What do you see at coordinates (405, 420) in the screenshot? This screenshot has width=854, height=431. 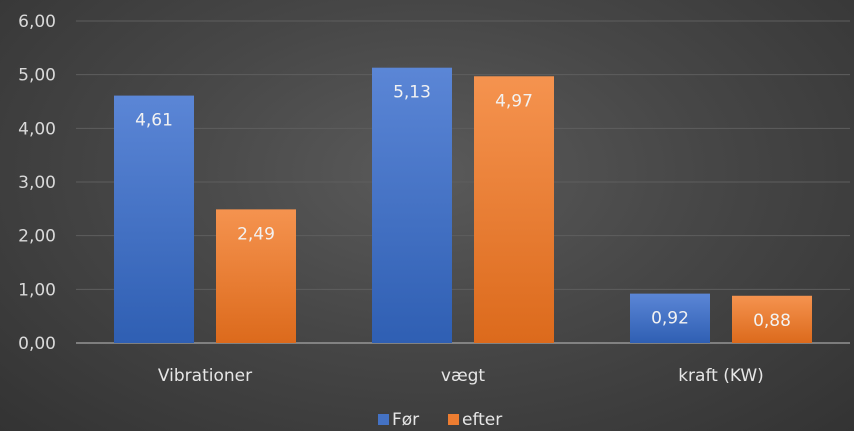 I see `legend-label: Før` at bounding box center [405, 420].